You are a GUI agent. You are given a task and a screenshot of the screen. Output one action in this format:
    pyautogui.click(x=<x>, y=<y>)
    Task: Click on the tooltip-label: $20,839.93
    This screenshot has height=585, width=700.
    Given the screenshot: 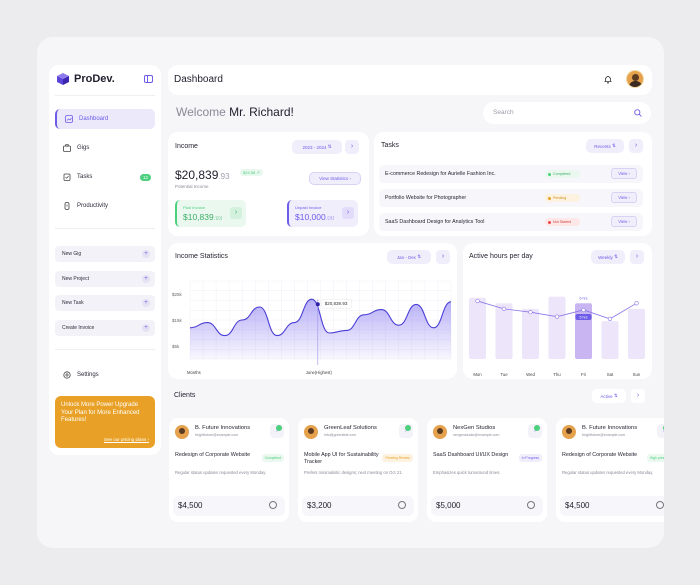 What is the action you would take?
    pyautogui.click(x=336, y=303)
    